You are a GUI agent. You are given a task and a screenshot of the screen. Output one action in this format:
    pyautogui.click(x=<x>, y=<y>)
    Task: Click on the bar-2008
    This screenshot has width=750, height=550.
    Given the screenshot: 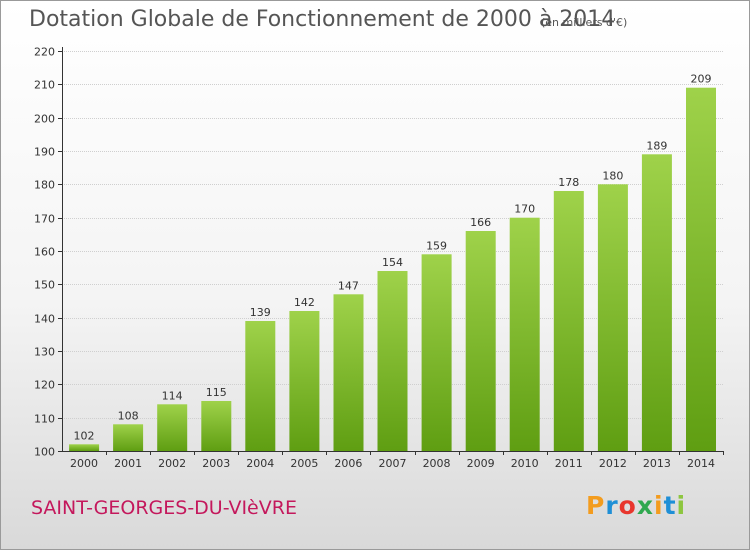 What is the action you would take?
    pyautogui.click(x=436, y=352)
    